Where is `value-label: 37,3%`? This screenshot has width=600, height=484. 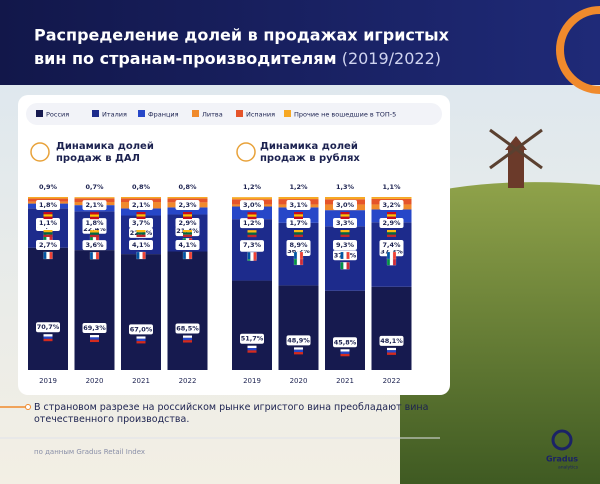
value-label: 37,3% is located at coordinates (391, 251).